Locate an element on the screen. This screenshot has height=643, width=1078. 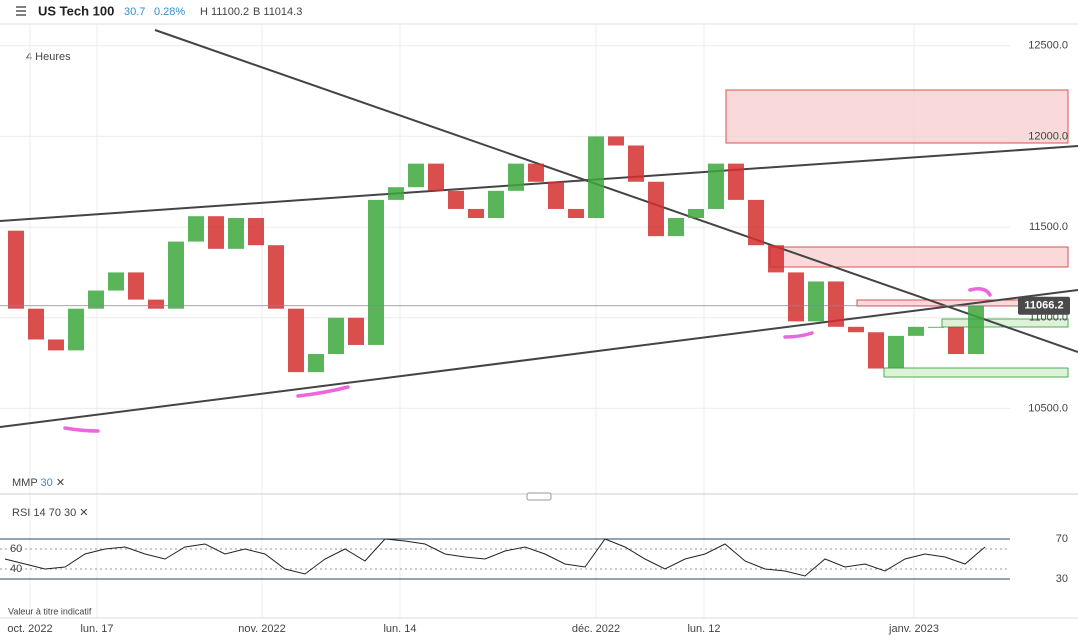
rsi-tick-label: 70 is located at coordinates (1062, 539).